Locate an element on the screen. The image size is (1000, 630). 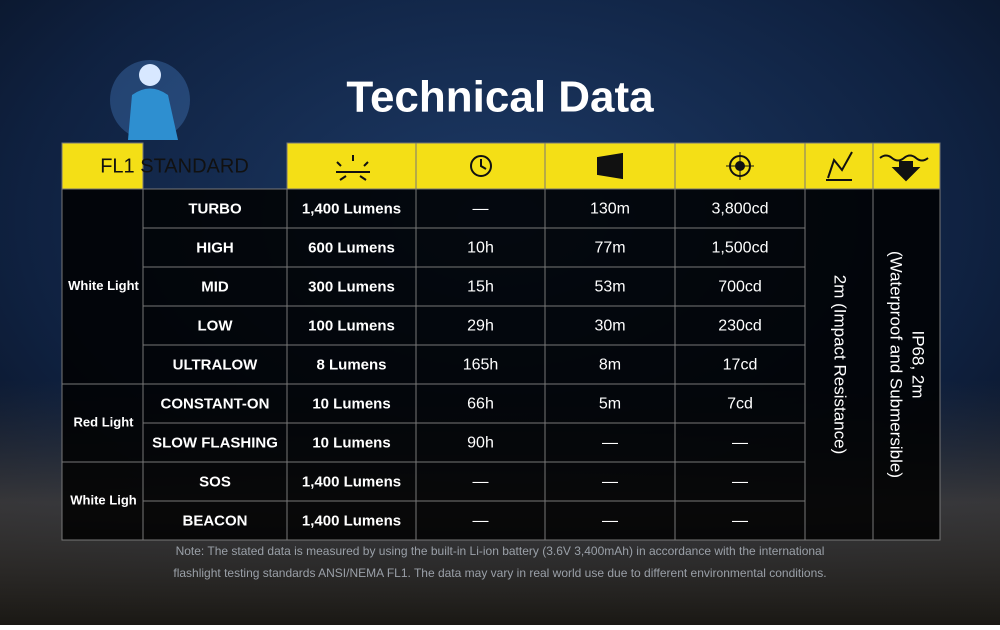
group-label: White Light is located at coordinates (103, 285).